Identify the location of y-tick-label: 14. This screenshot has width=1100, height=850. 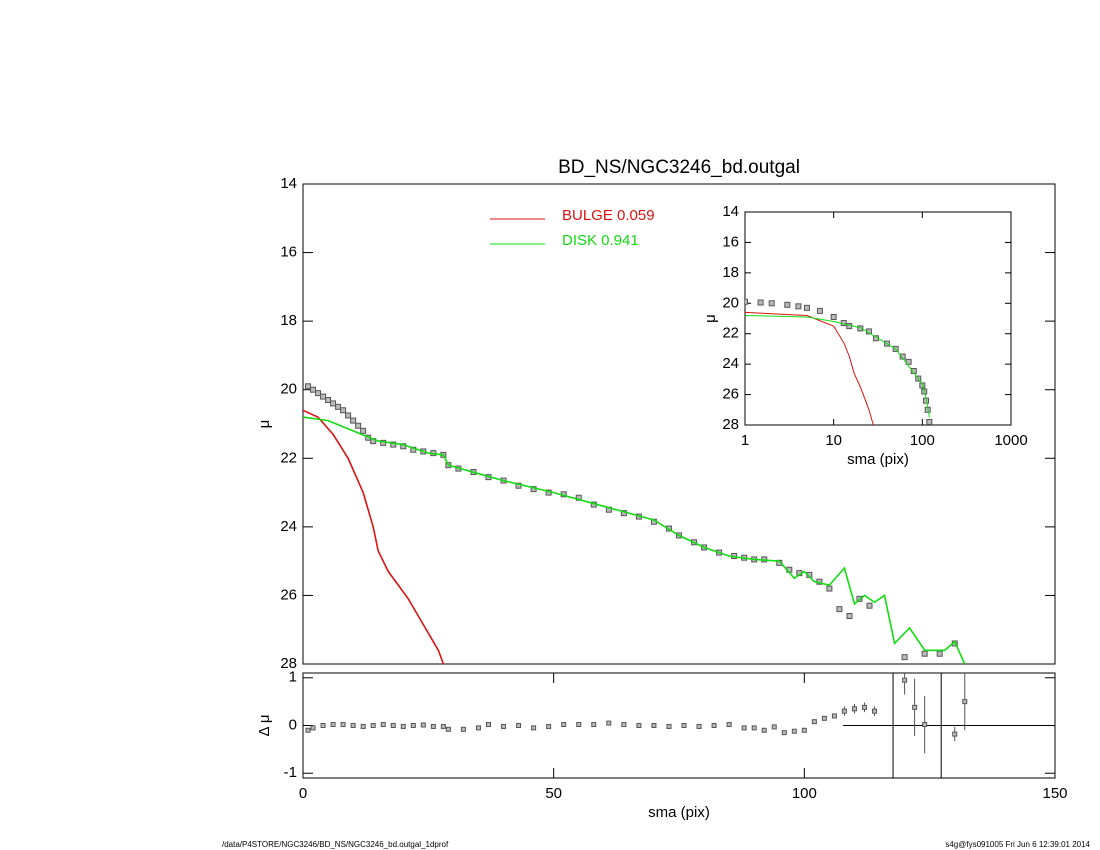
(288, 183).